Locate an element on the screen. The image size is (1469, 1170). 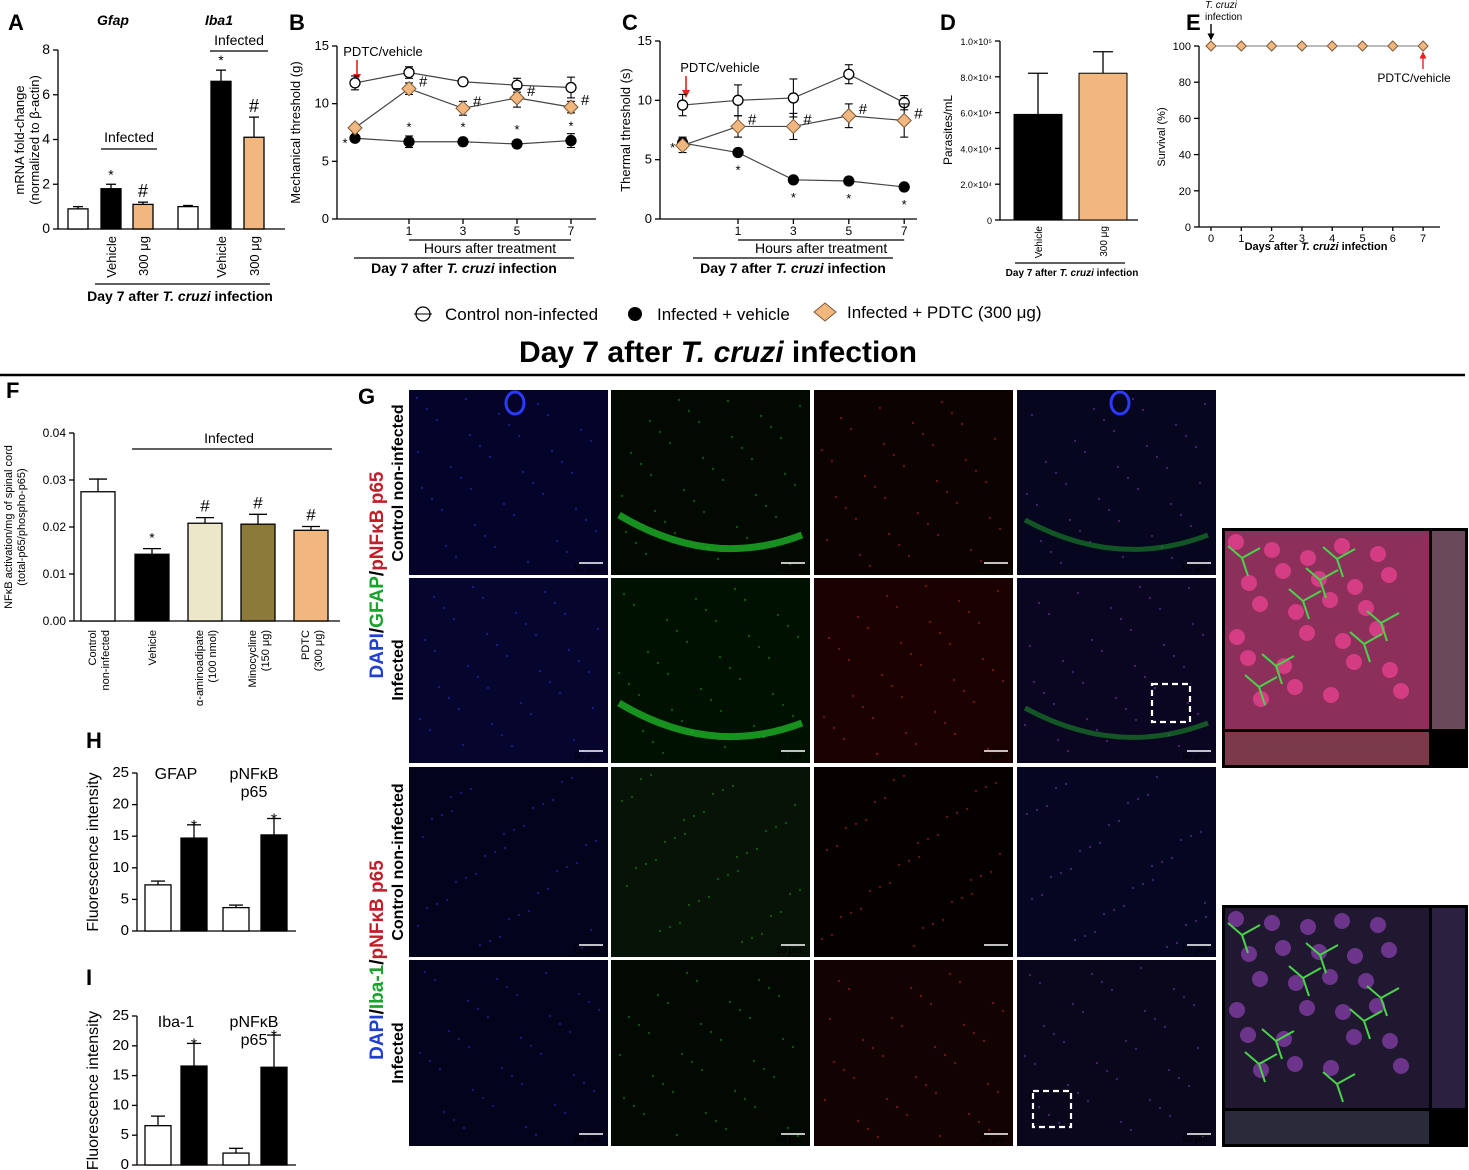
x-tick-label: 0 is located at coordinates (1211, 239).